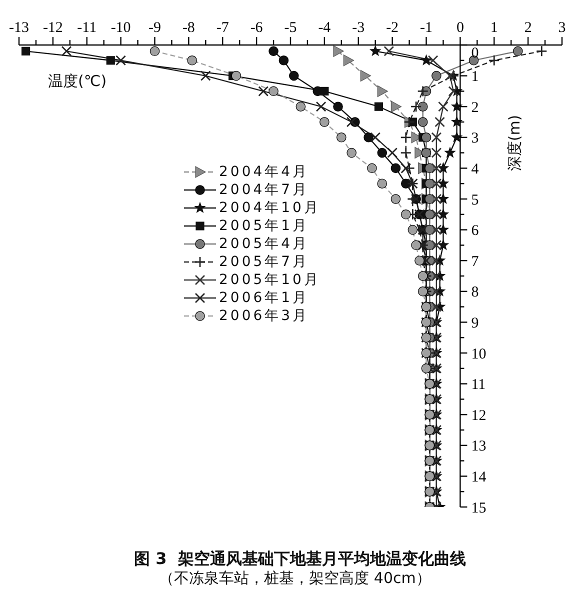 The image size is (567, 600). I want to click on x-tick-label: -13, so click(19, 28).